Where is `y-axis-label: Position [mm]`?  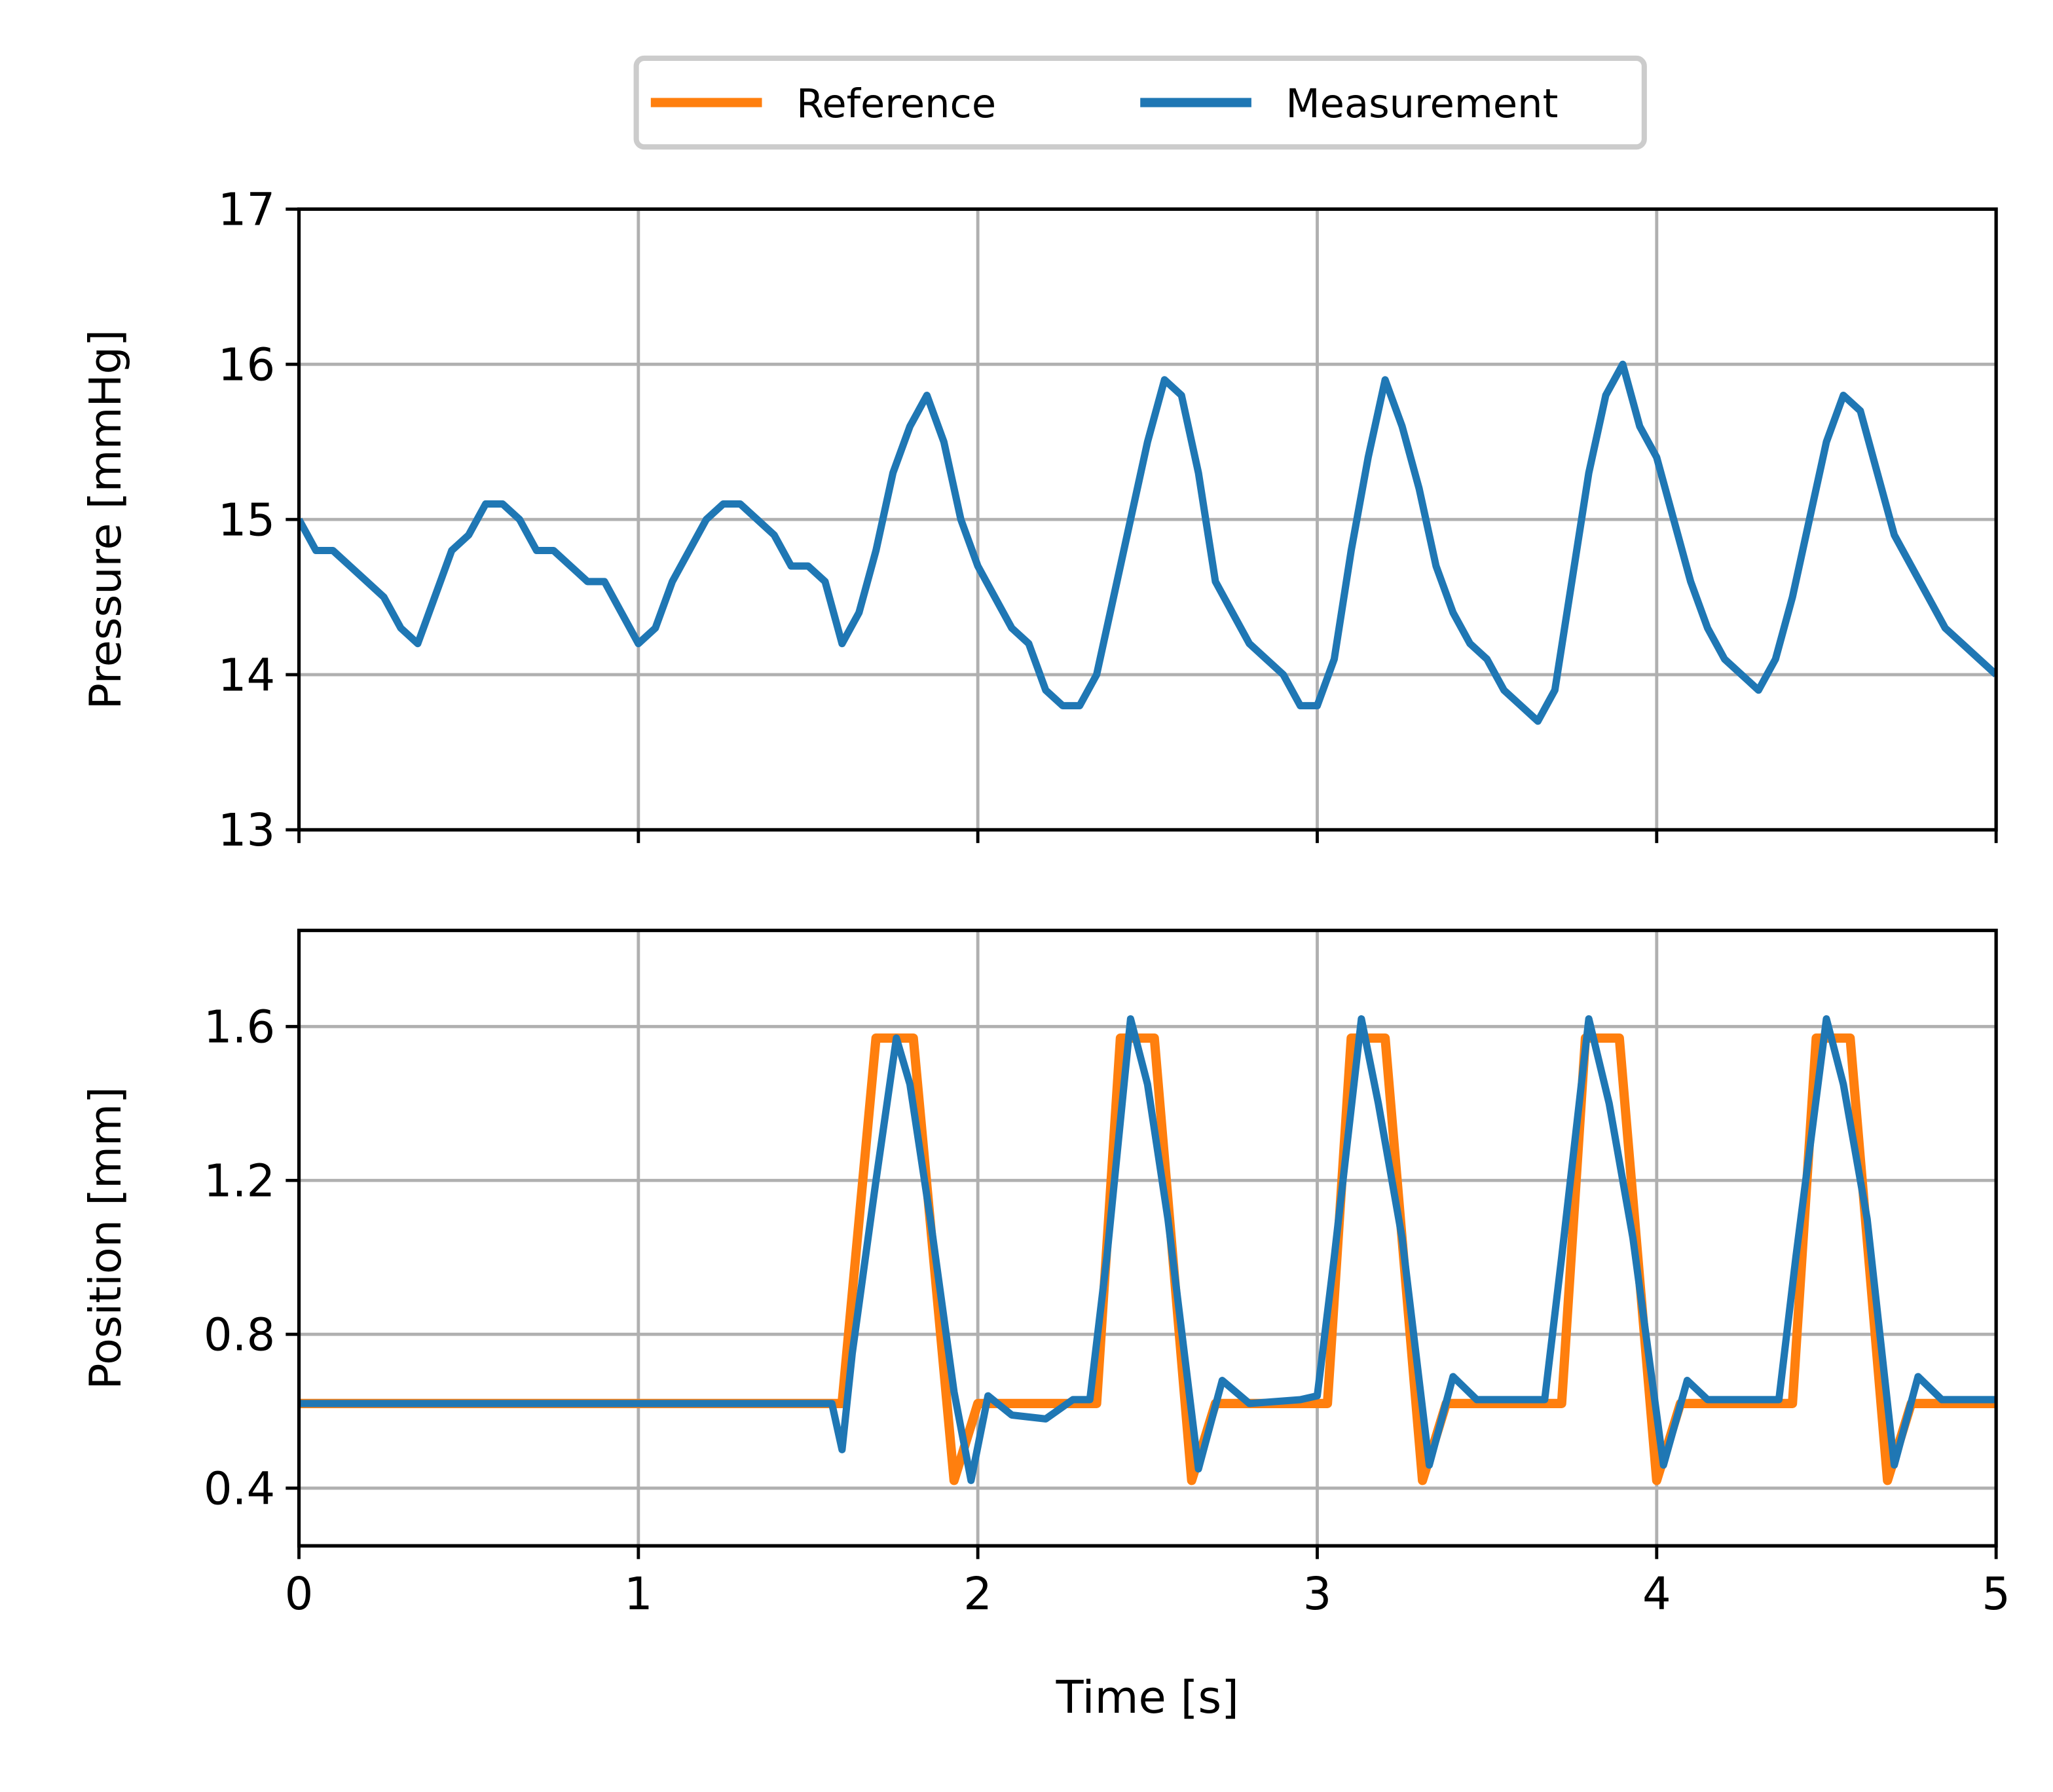
y-axis-label: Position [mm] is located at coordinates (105, 1238).